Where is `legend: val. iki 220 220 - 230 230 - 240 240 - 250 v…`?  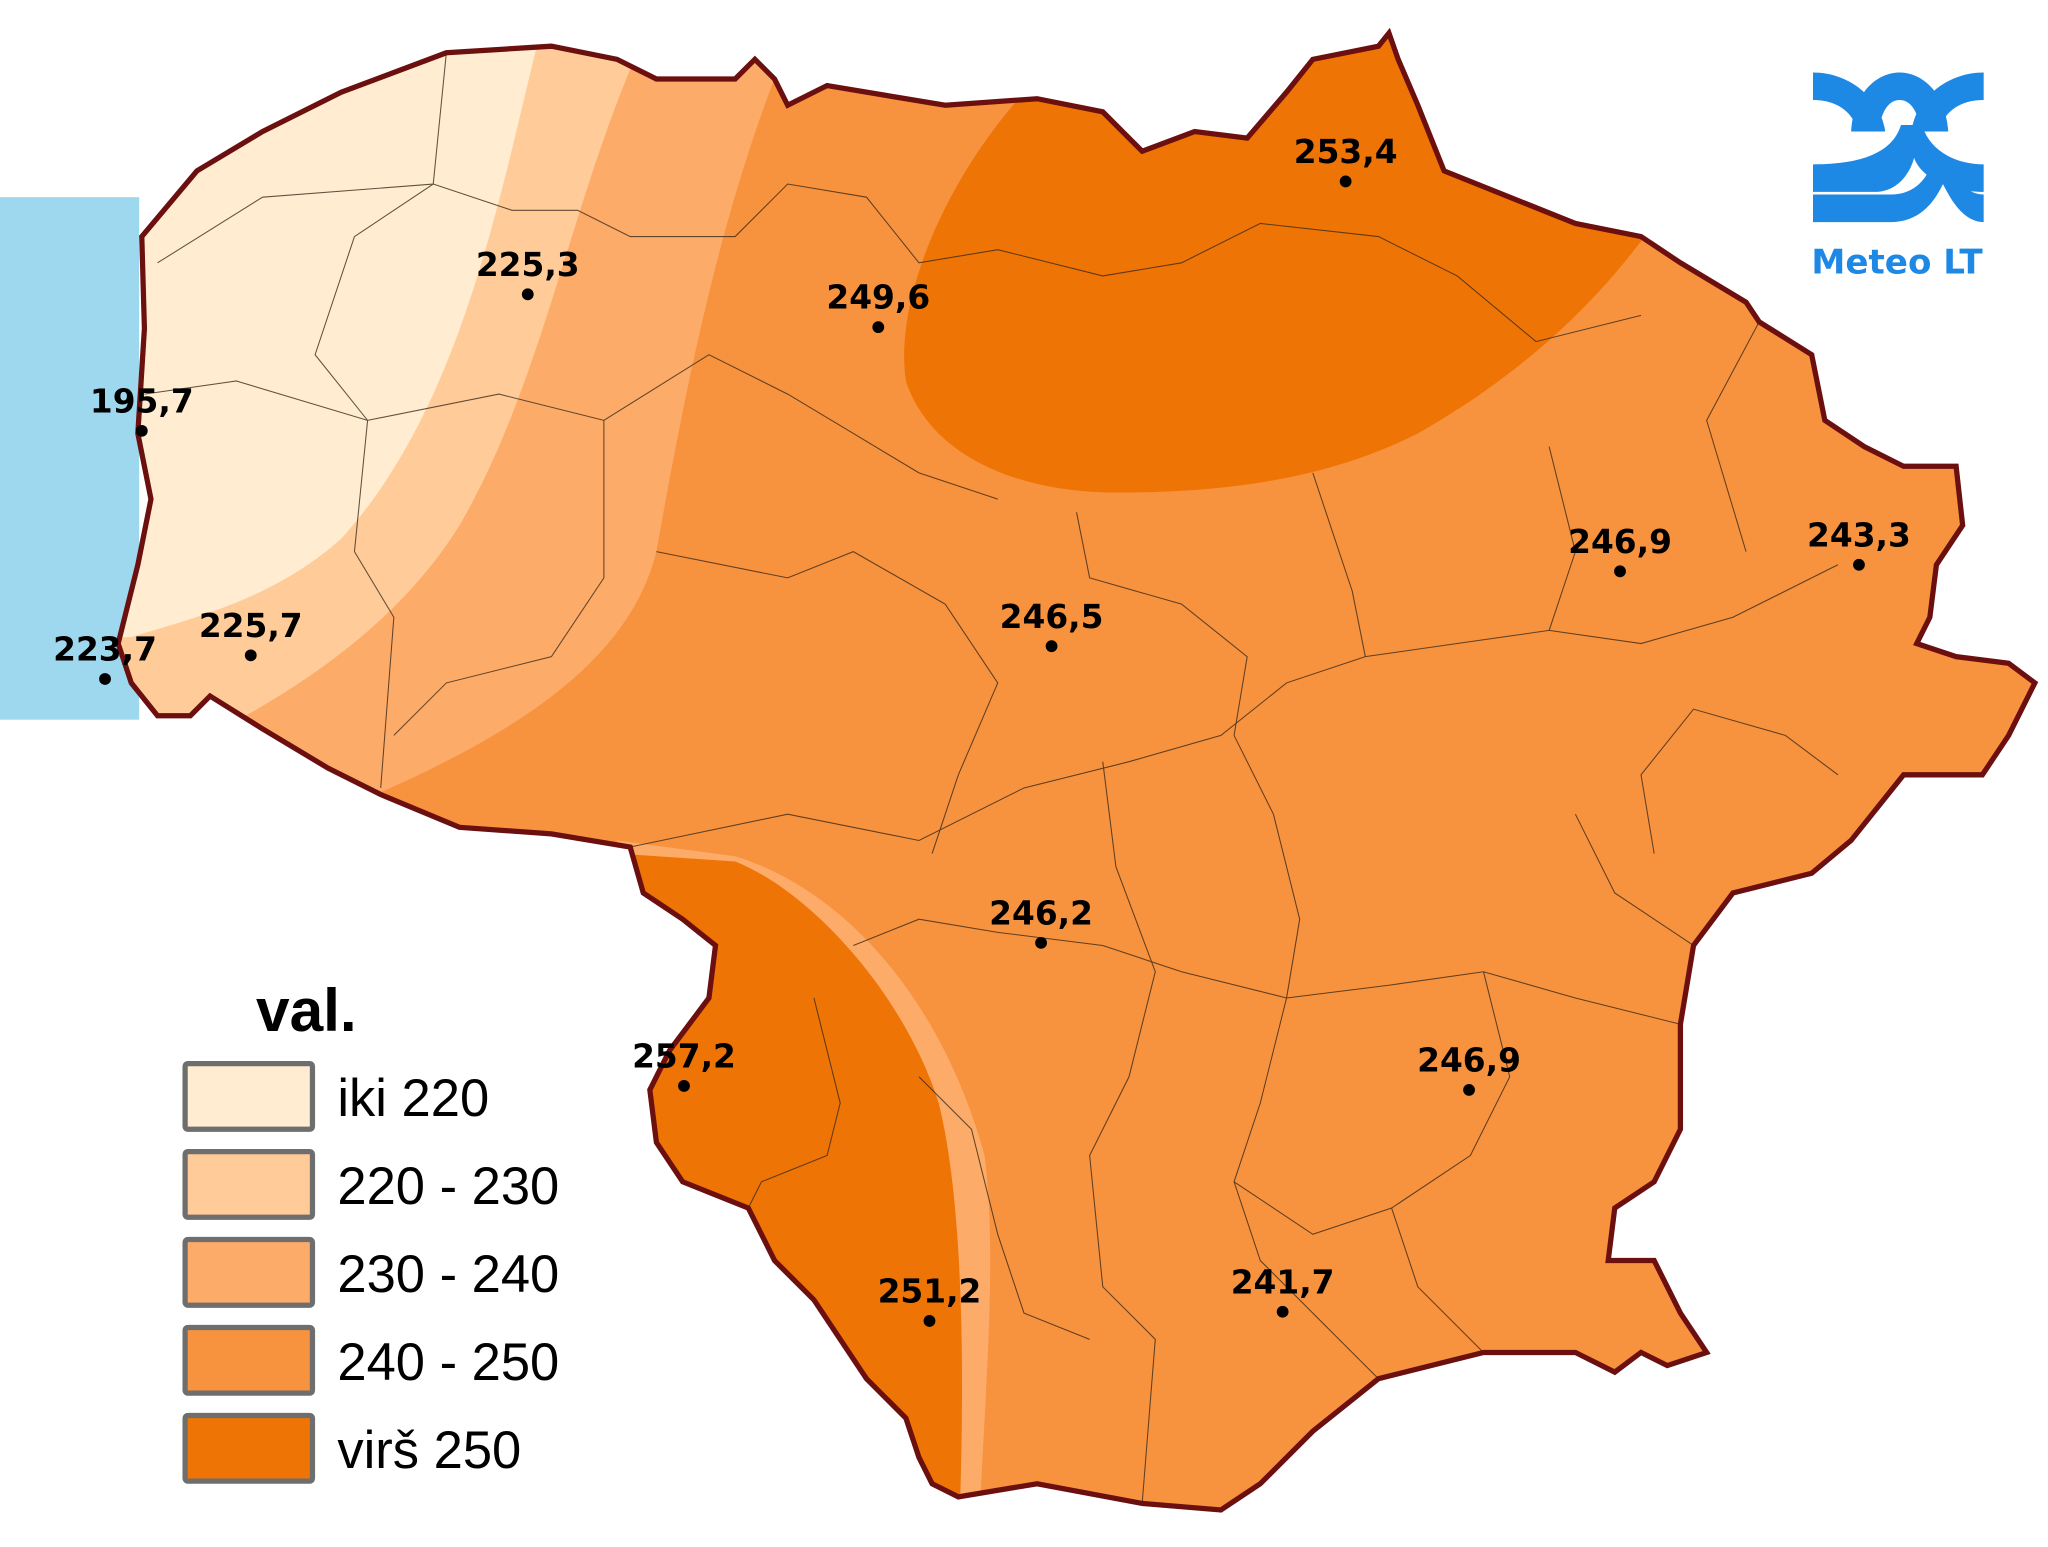
legend: val. iki 220 220 - 230 230 - 240 240 - 250 v… is located at coordinates (370, 1230).